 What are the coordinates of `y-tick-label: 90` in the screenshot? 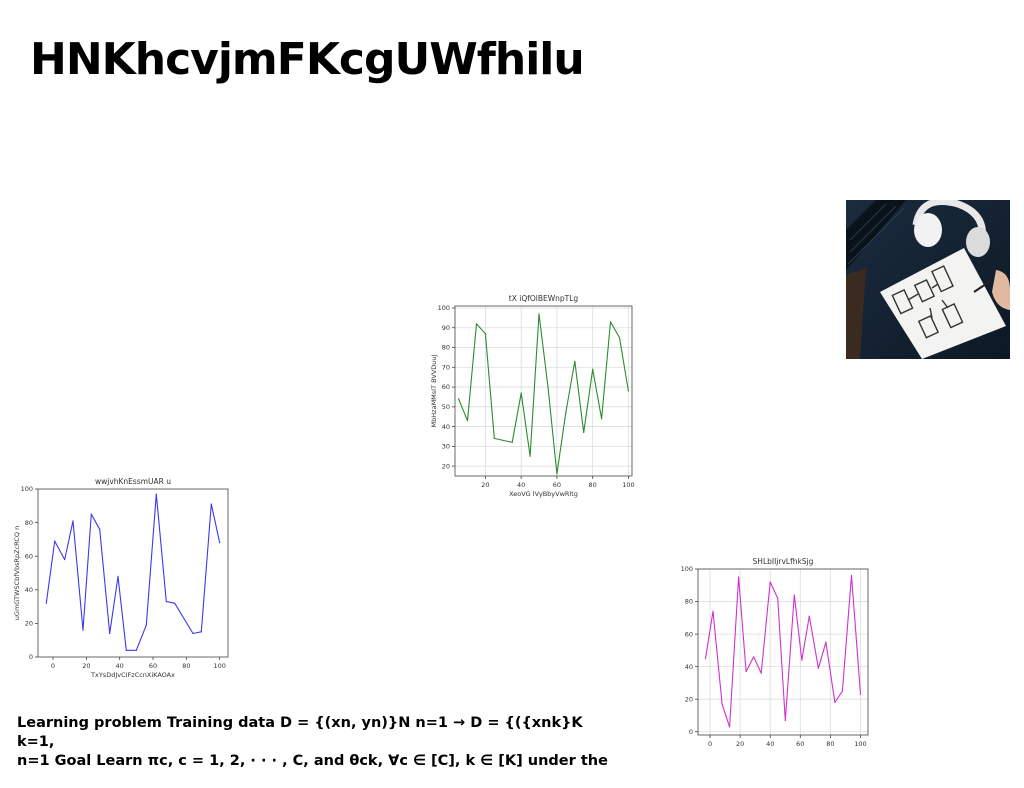 It's located at (446, 328).